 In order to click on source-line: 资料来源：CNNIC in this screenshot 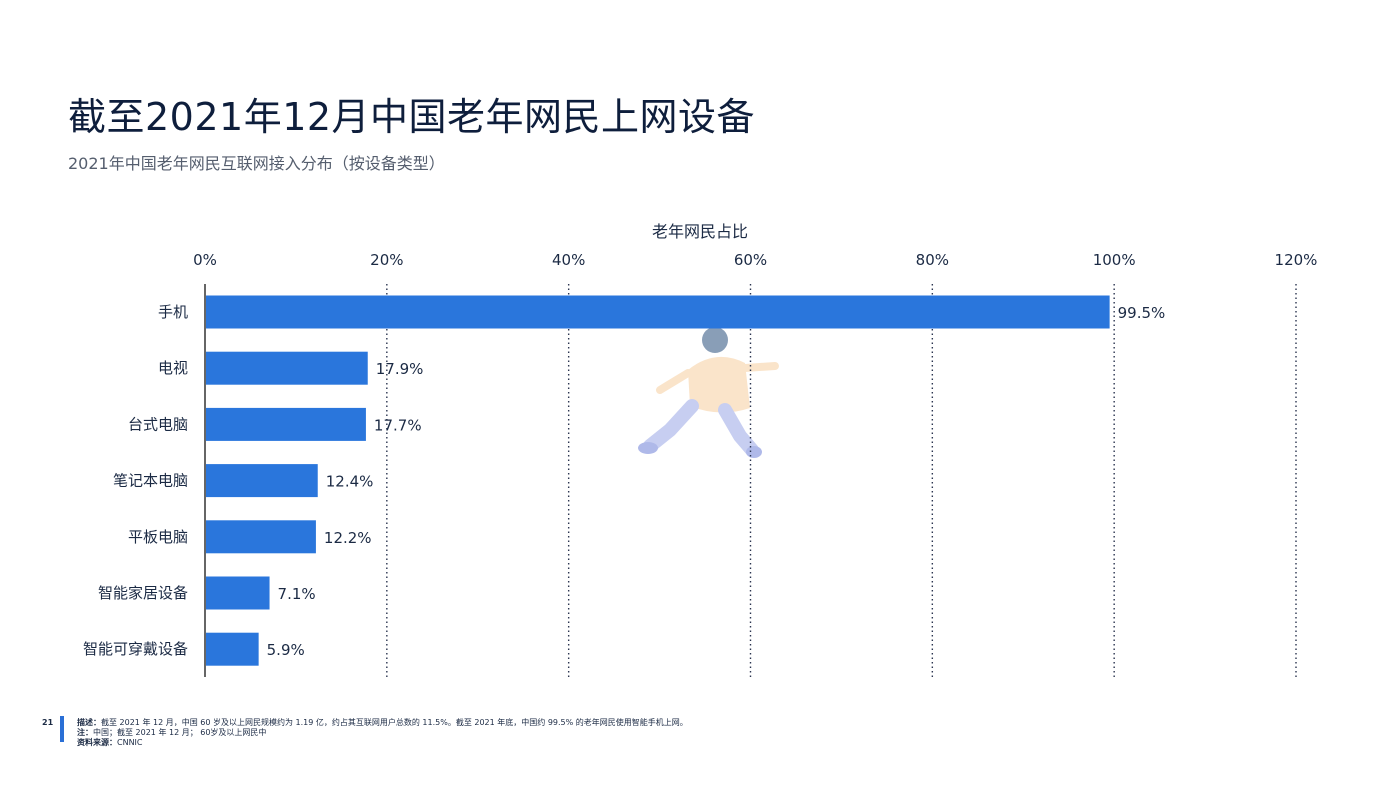, I will do `click(382, 743)`.